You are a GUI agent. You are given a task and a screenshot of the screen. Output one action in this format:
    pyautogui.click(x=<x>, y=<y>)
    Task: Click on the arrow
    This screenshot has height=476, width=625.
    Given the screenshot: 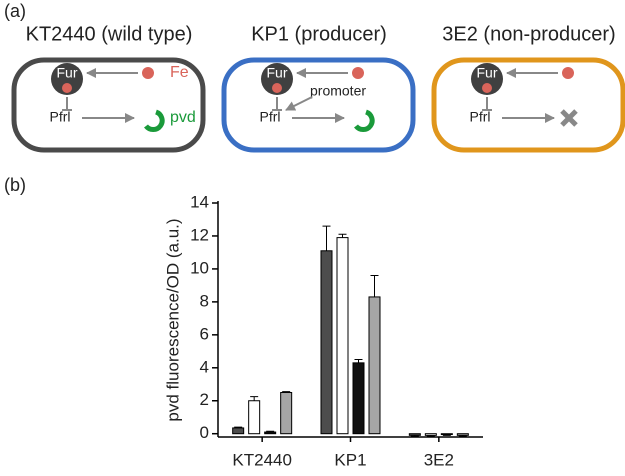 What is the action you would take?
    pyautogui.click(x=299, y=103)
    